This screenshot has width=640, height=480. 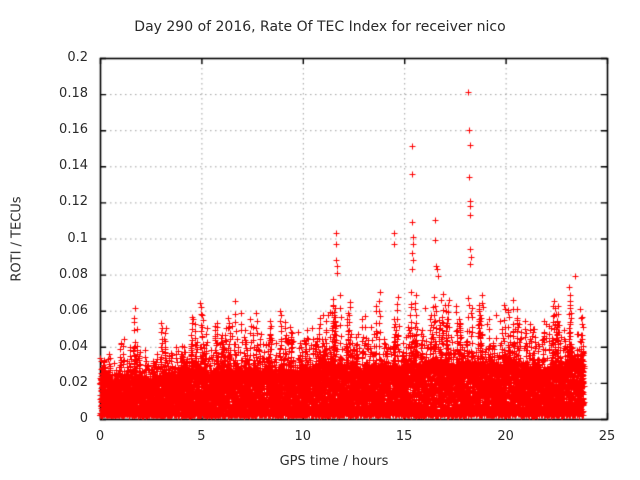 What do you see at coordinates (334, 461) in the screenshot?
I see `x-axis-label: GPS time / hours` at bounding box center [334, 461].